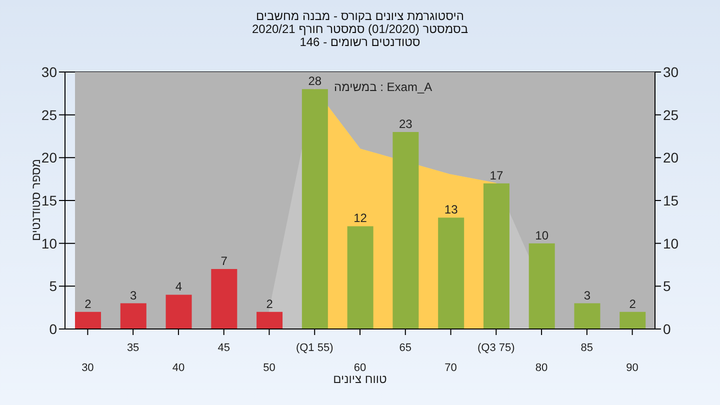 This screenshot has height=405, width=720. I want to click on y-tick-label: 25, so click(49, 114).